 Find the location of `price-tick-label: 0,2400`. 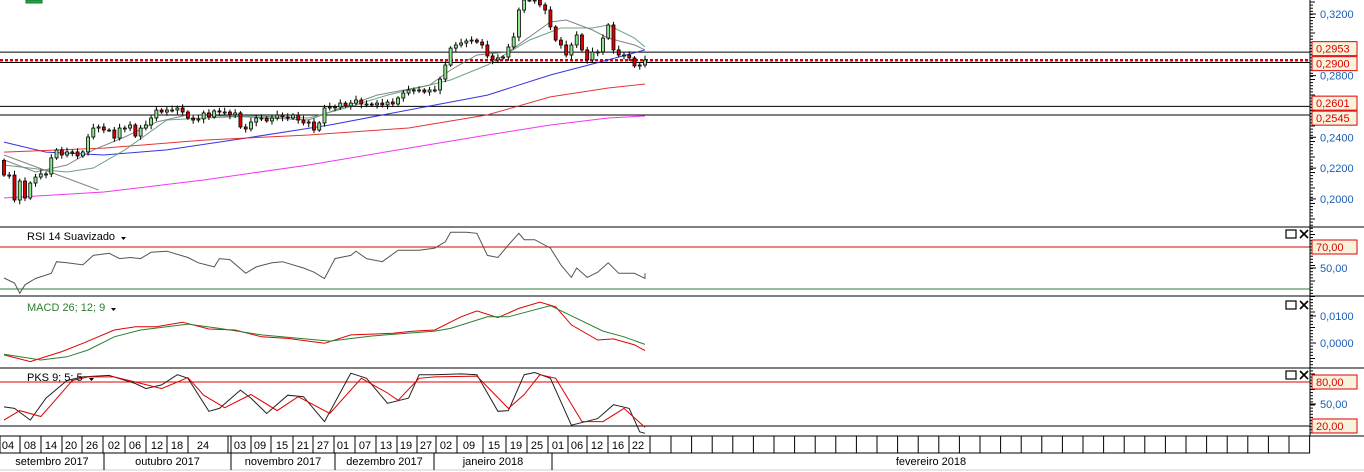

price-tick-label: 0,2400 is located at coordinates (1337, 138).